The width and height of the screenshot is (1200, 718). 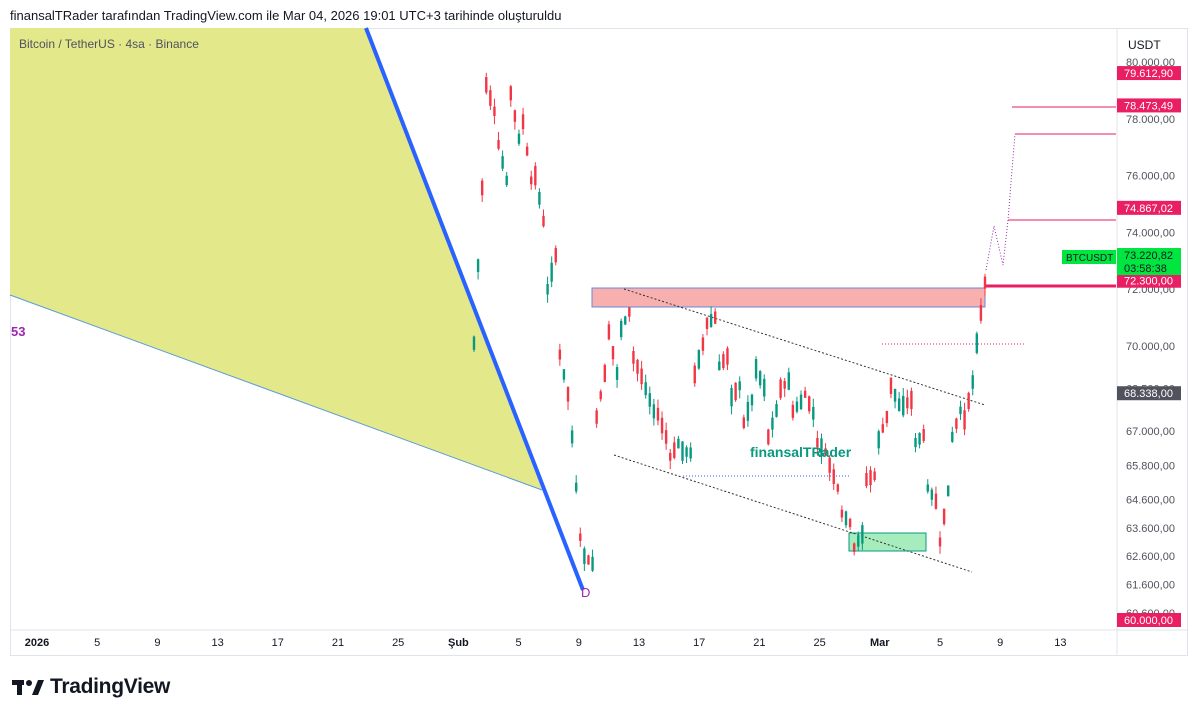 I want to click on price-tick-3: 74.000,00, so click(x=1150, y=233).